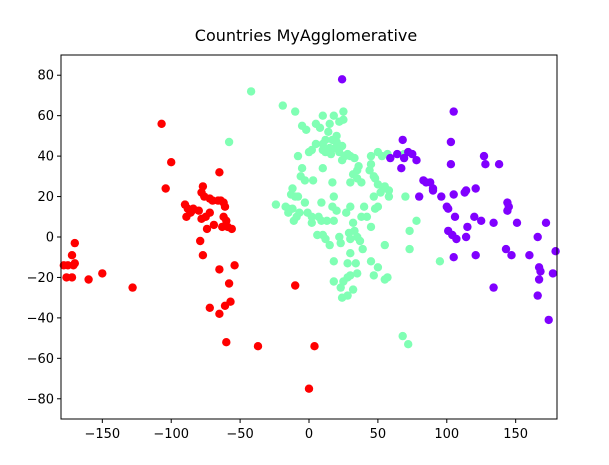 This screenshot has height=465, width=609. I want to click on y-tick-label: 80, so click(45, 76).